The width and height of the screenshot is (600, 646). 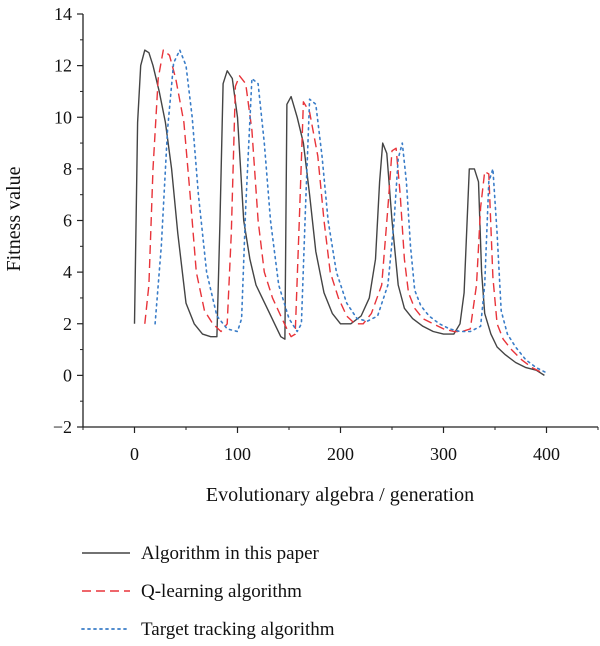 What do you see at coordinates (14, 218) in the screenshot?
I see `y-axis-title: Fitness value` at bounding box center [14, 218].